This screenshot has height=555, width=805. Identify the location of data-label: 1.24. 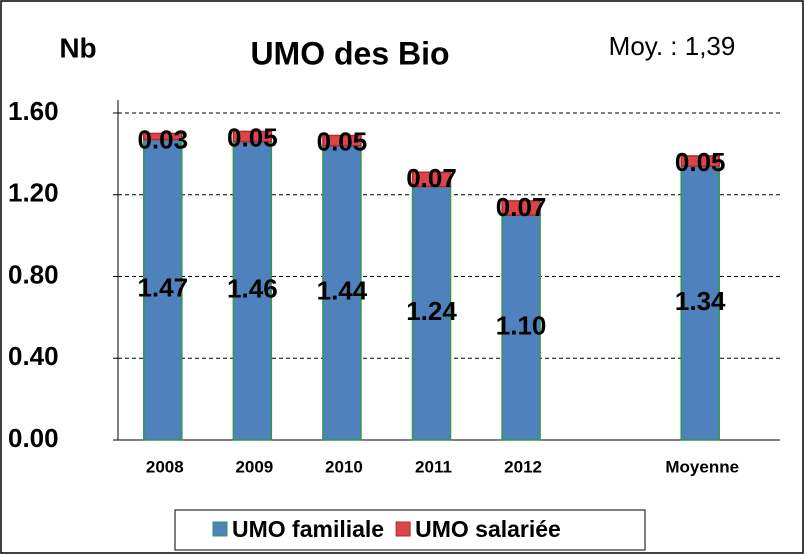
(431, 311).